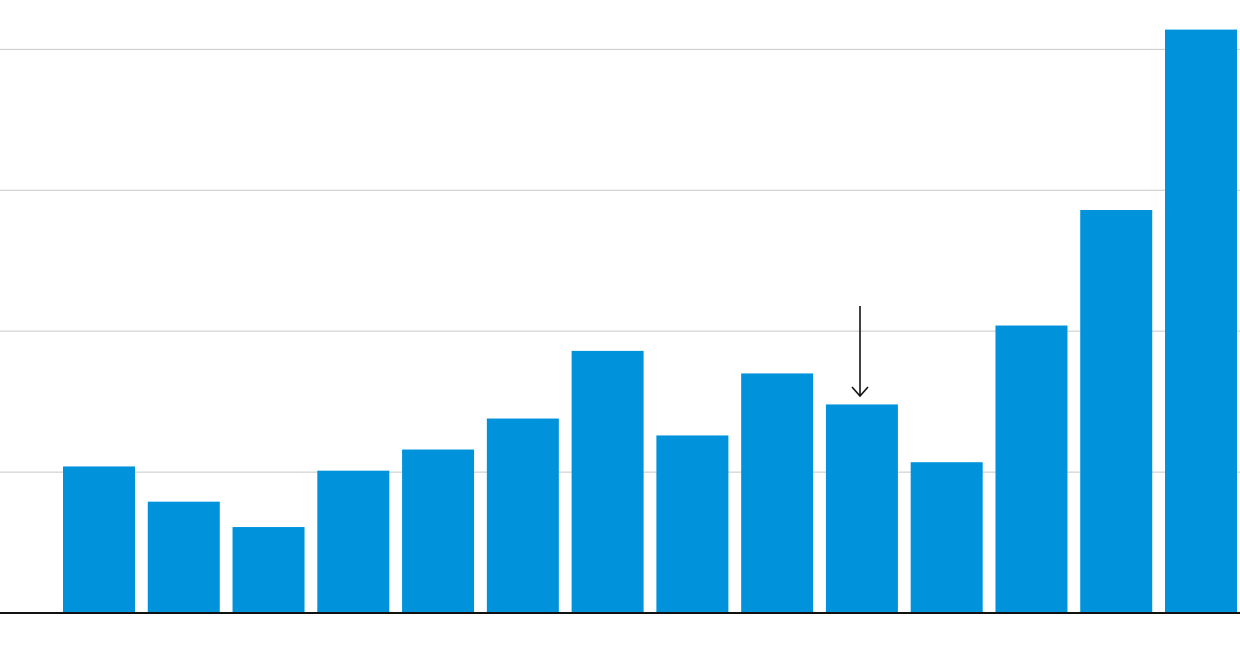 This screenshot has width=1240, height=662. What do you see at coordinates (860, 352) in the screenshot?
I see `annotation-arrow` at bounding box center [860, 352].